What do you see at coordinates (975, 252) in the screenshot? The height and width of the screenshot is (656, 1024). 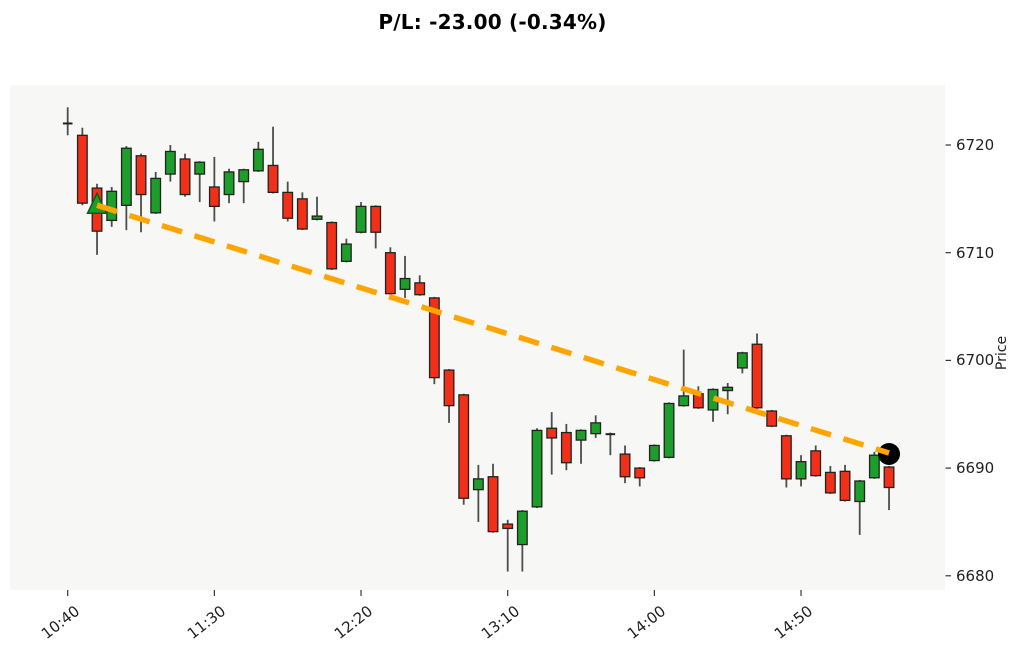 I see `y-axis-tick-label: 6710` at bounding box center [975, 252].